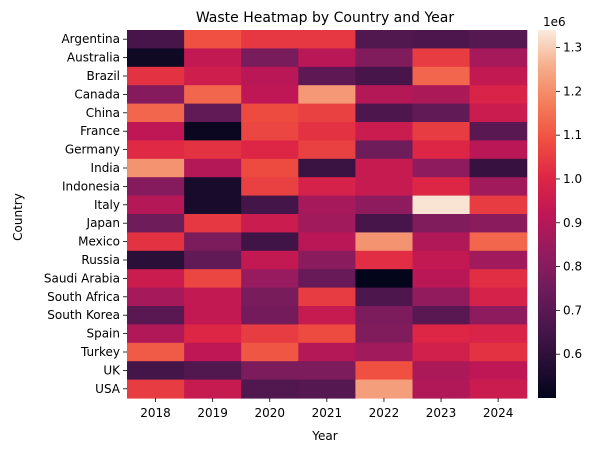 The image size is (609, 453). What do you see at coordinates (18, 217) in the screenshot?
I see `y-axis-label: Country` at bounding box center [18, 217].